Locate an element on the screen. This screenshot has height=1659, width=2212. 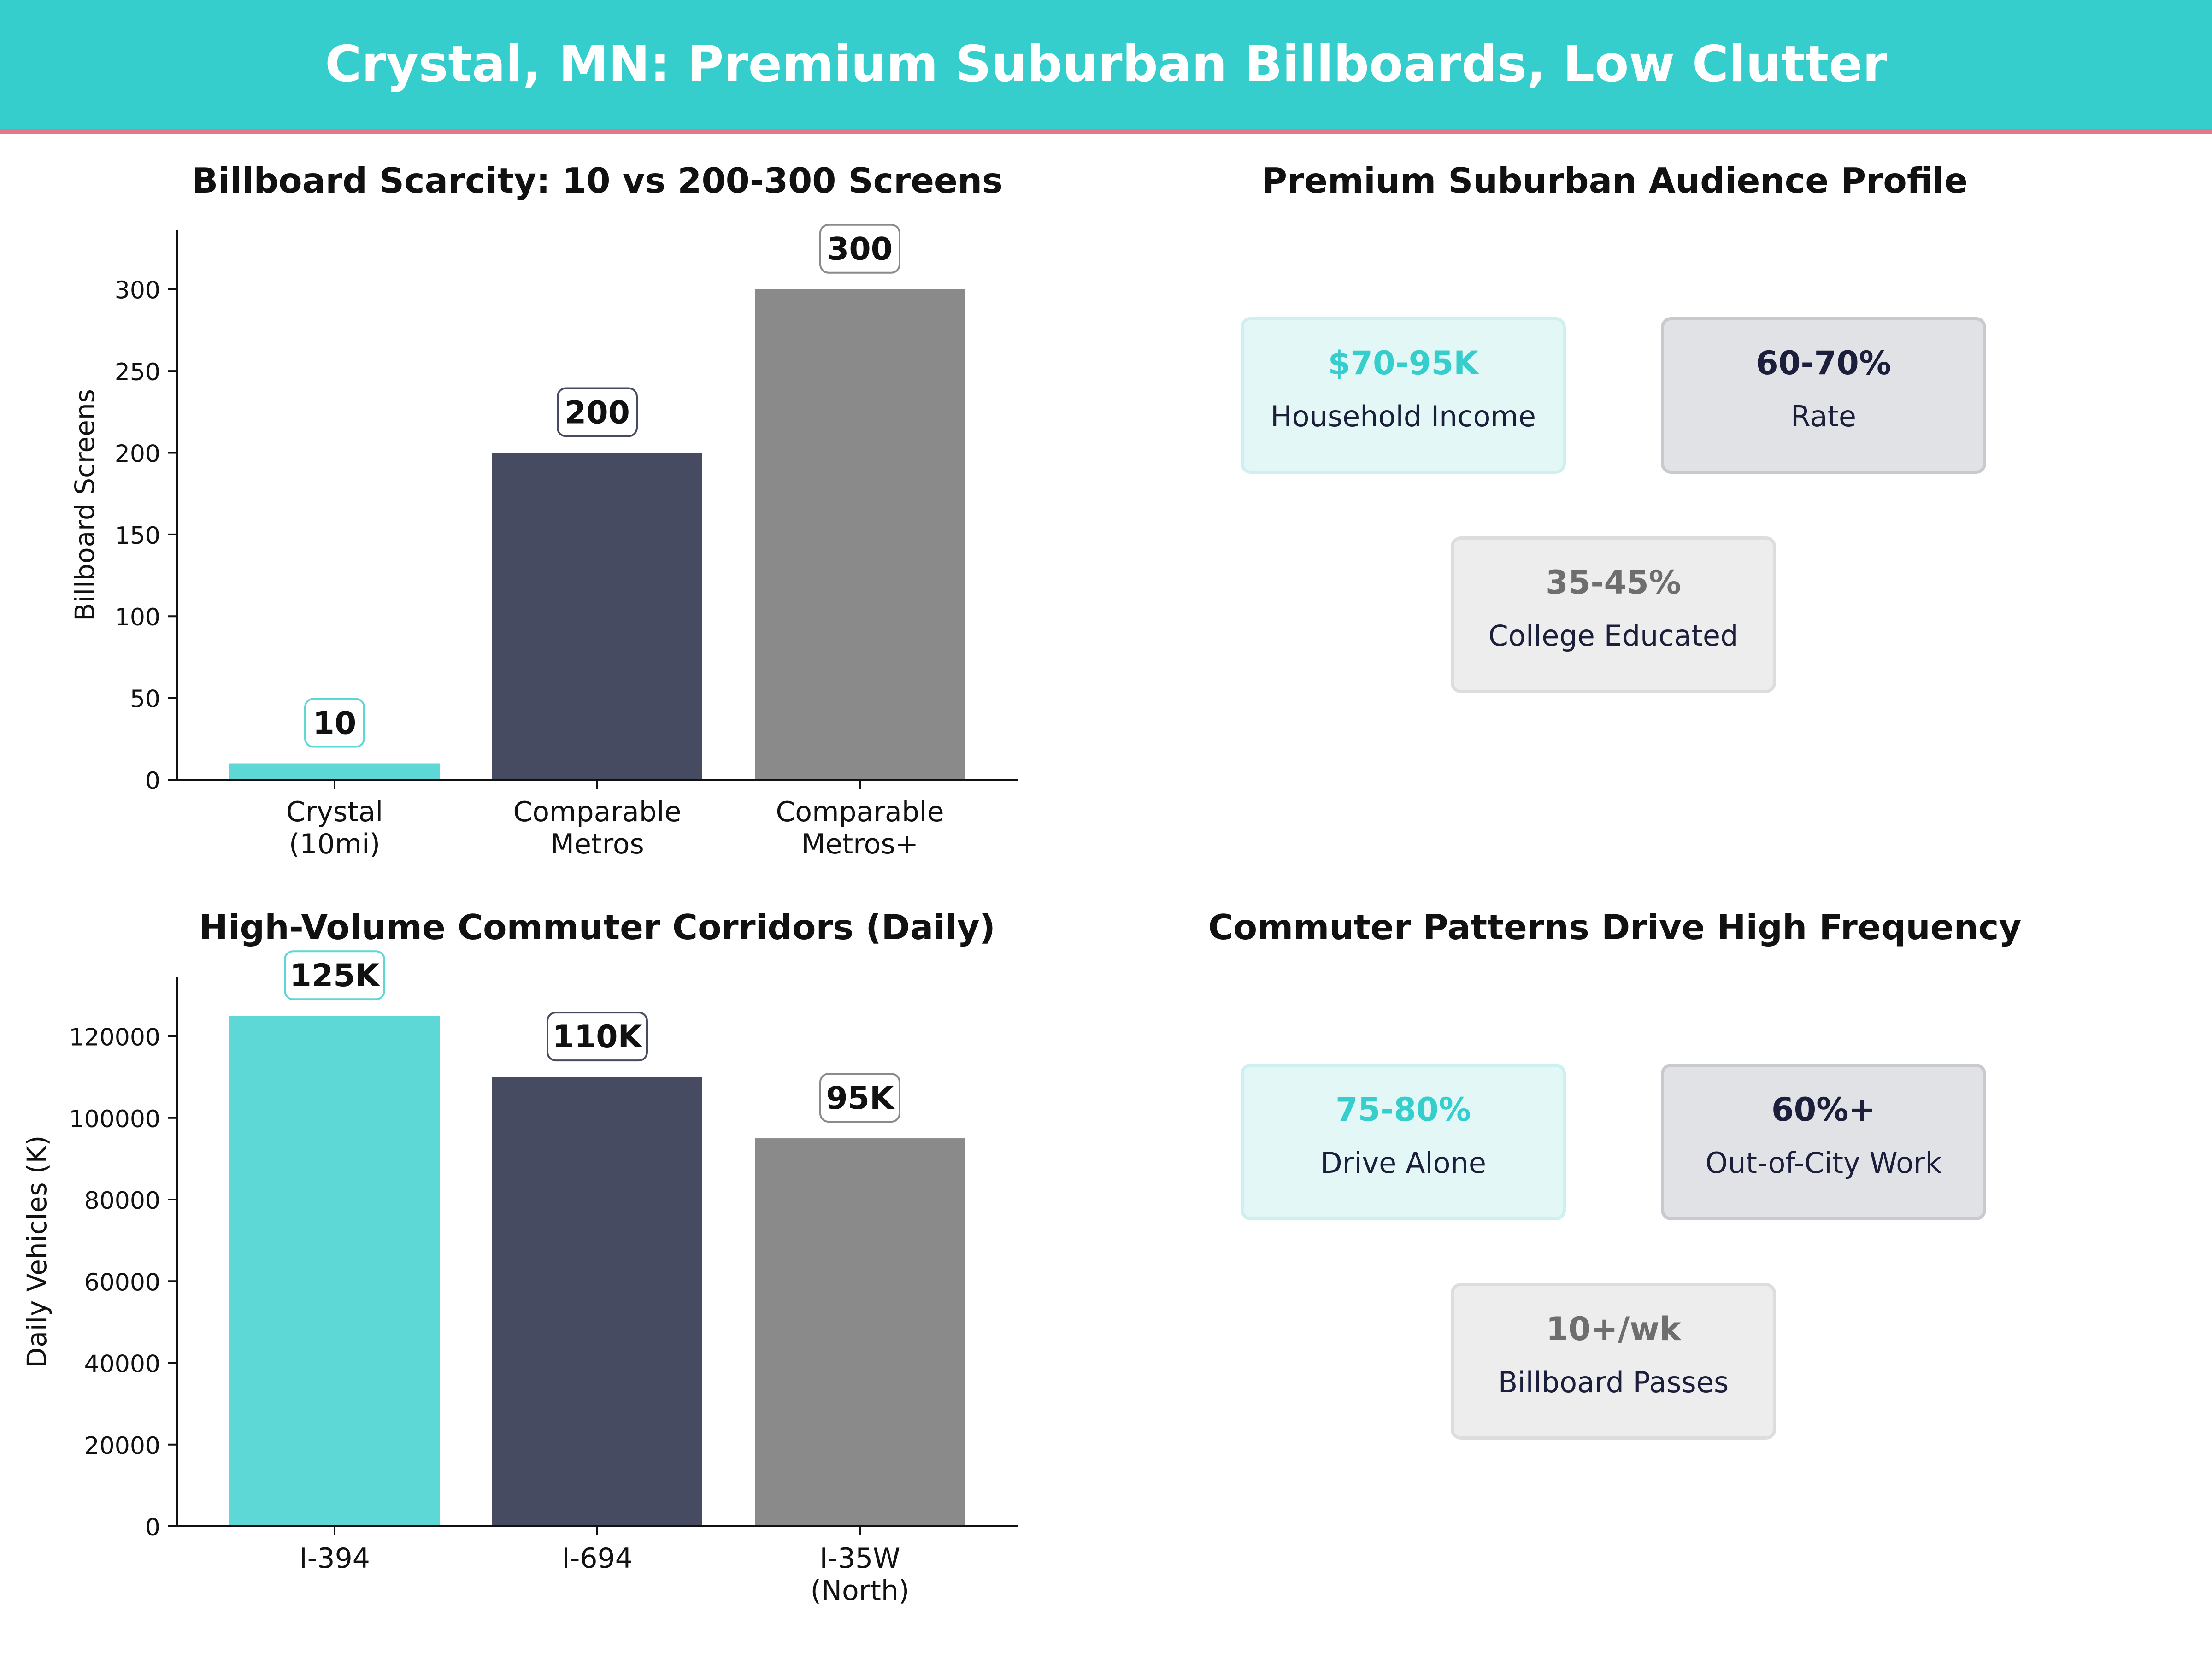
education-stat-card: 35-45% College Educated is located at coordinates (1613, 614).